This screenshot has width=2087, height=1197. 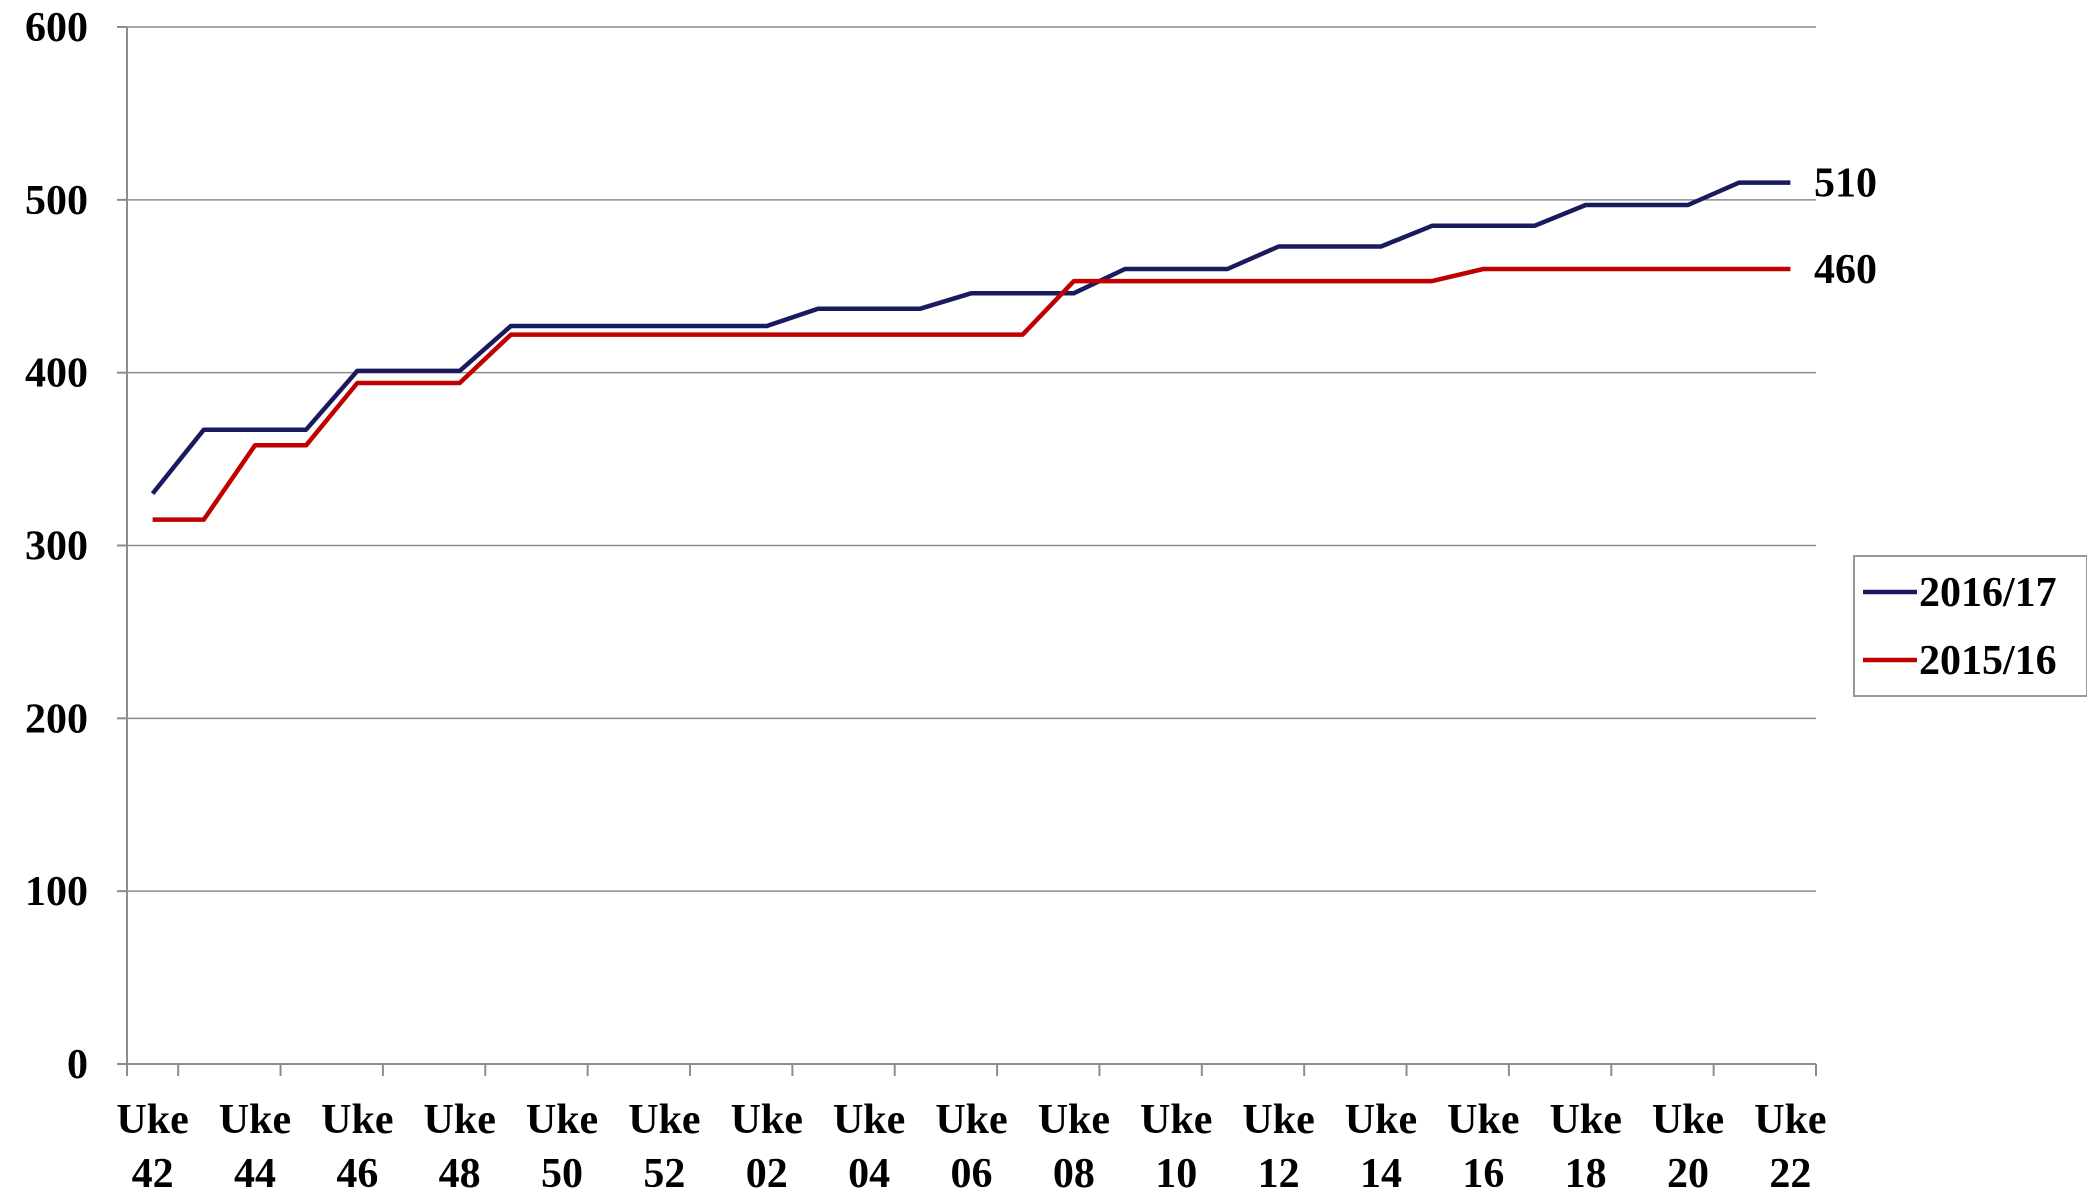 I want to click on y-tick-label: 500, so click(x=56, y=201).